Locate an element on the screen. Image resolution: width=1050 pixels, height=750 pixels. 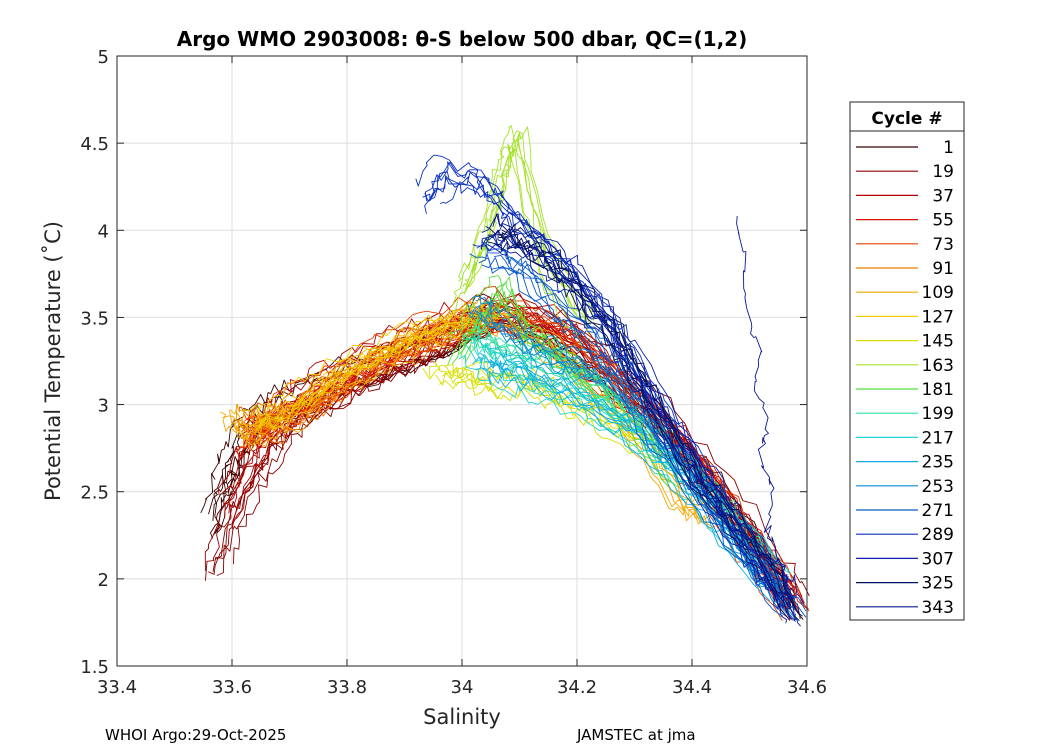
legend-label: 307 is located at coordinates (938, 559).